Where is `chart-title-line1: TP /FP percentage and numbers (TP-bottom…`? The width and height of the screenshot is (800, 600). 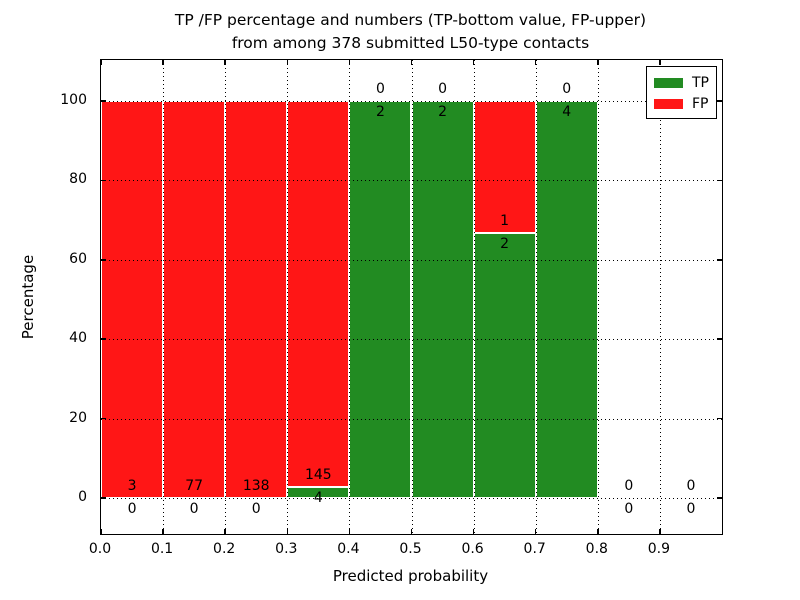 chart-title-line1: TP /FP percentage and numbers (TP-bottom… is located at coordinates (410, 20).